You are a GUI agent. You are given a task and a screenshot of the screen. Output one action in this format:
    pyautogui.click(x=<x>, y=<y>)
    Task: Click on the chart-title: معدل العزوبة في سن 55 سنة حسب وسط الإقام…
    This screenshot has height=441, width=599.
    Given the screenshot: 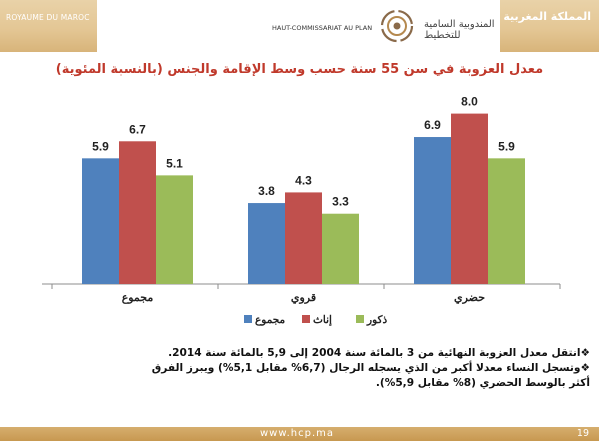 What is the action you would take?
    pyautogui.click(x=299, y=69)
    